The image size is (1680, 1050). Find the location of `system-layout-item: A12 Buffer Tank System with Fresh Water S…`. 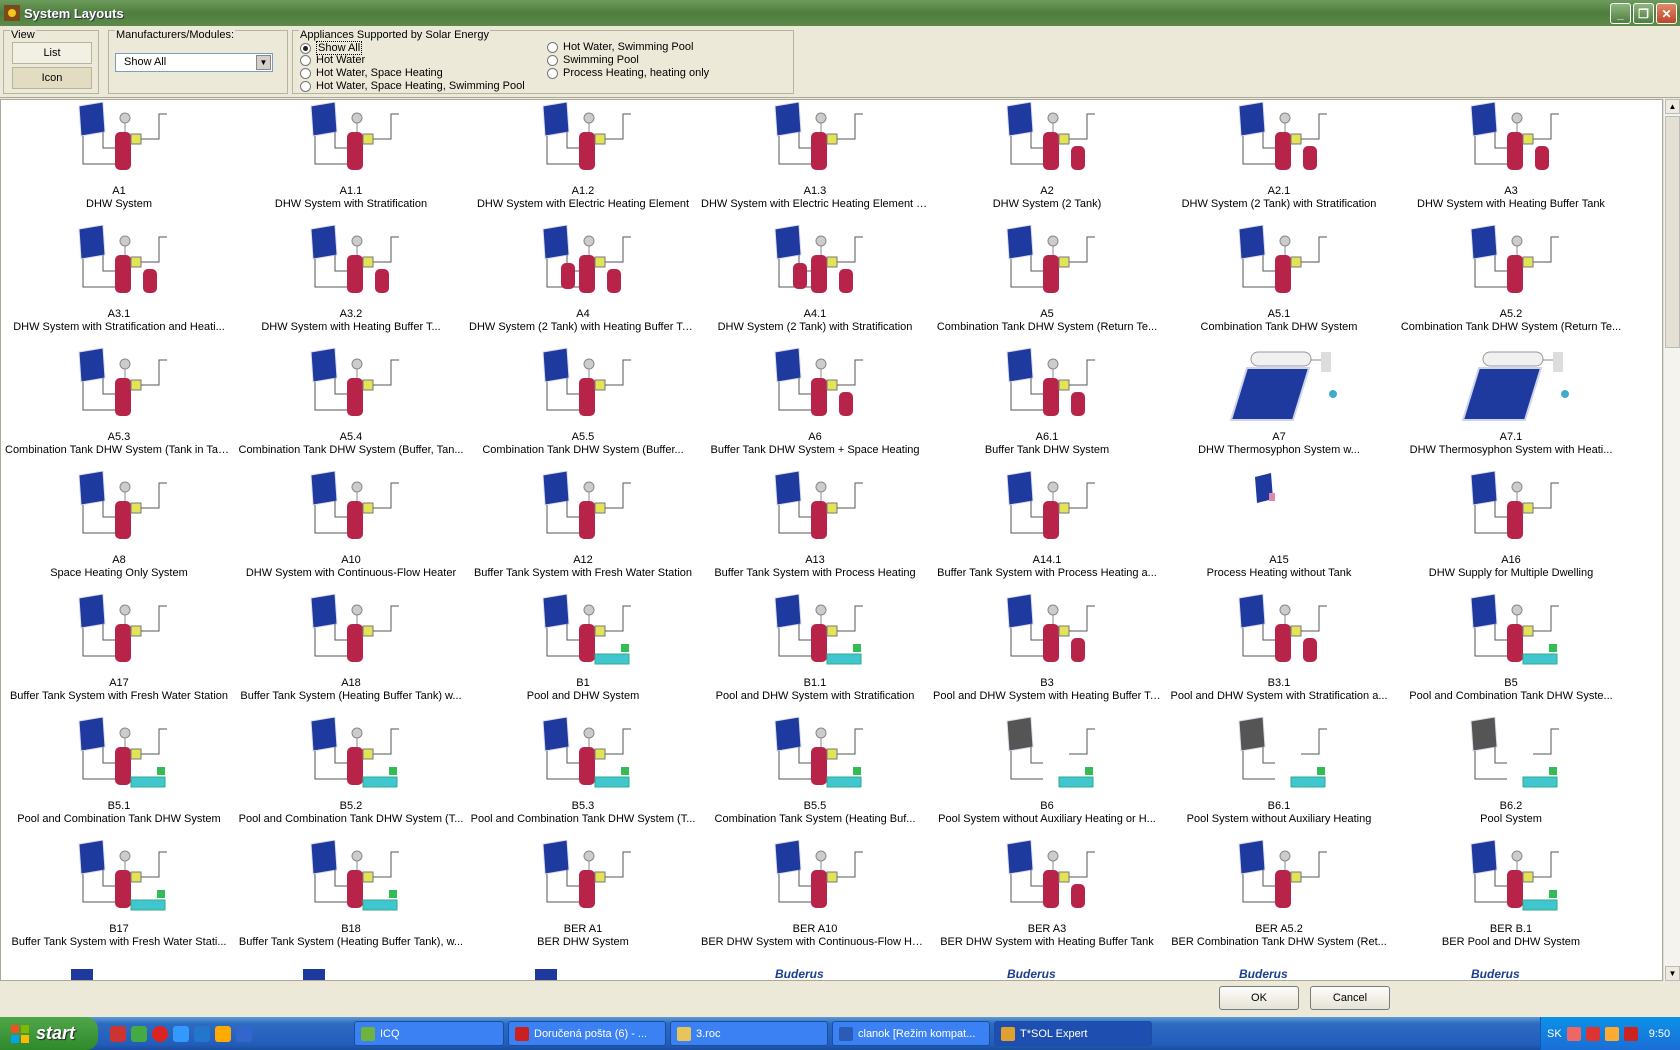

system-layout-item: A12 Buffer Tank System with Fresh Water S… is located at coordinates (583, 530).